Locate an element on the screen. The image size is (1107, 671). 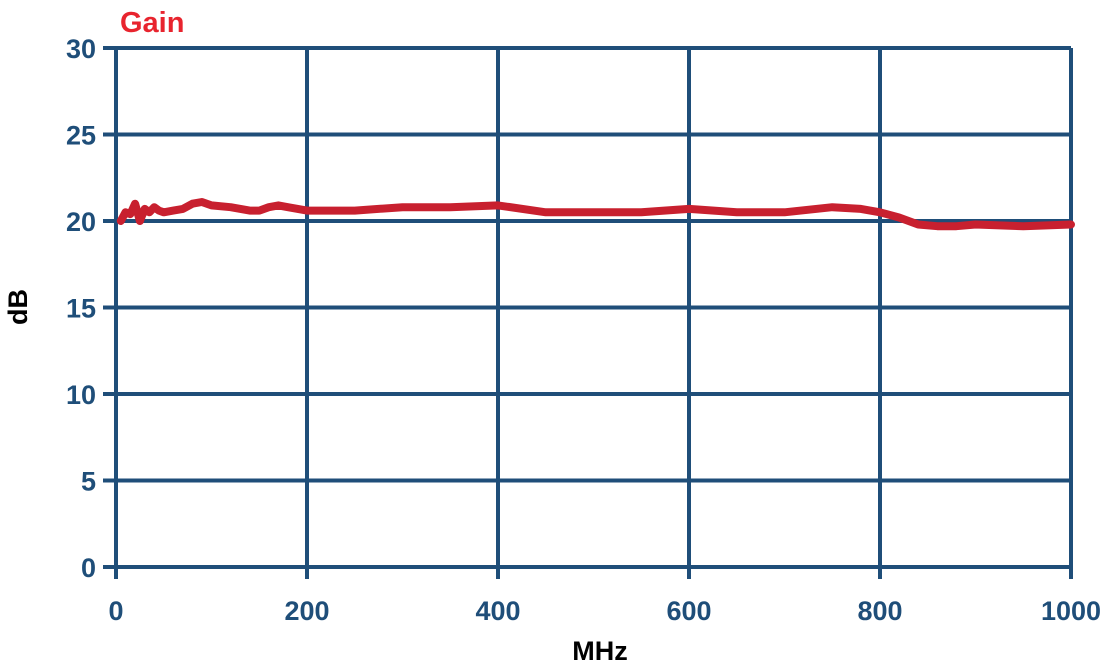
x-axis-label: MHz is located at coordinates (600, 651).